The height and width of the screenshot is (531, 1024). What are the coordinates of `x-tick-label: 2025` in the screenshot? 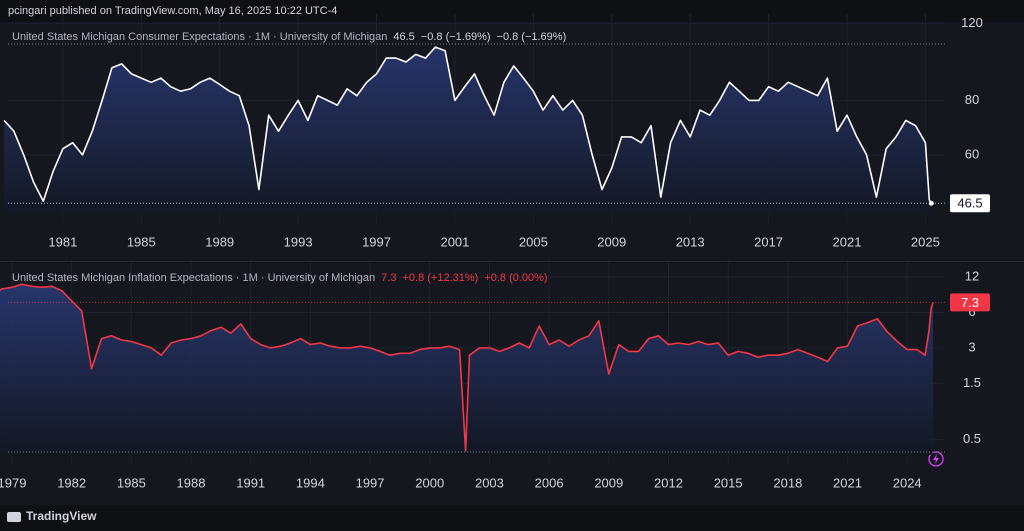 It's located at (925, 241).